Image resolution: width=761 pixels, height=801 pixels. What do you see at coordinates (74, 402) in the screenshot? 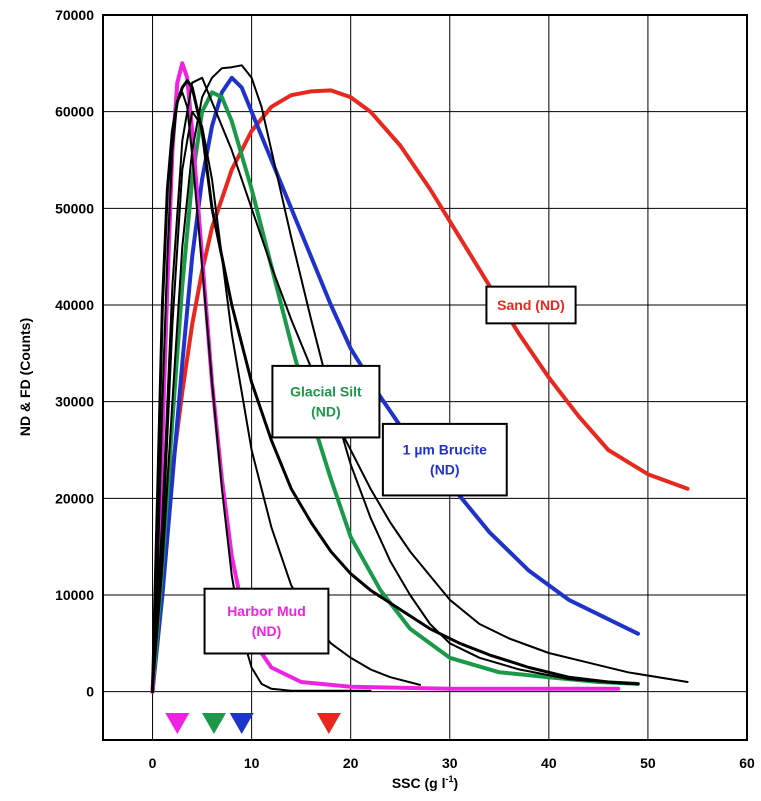
I see `y-tick-label: 30000` at bounding box center [74, 402].